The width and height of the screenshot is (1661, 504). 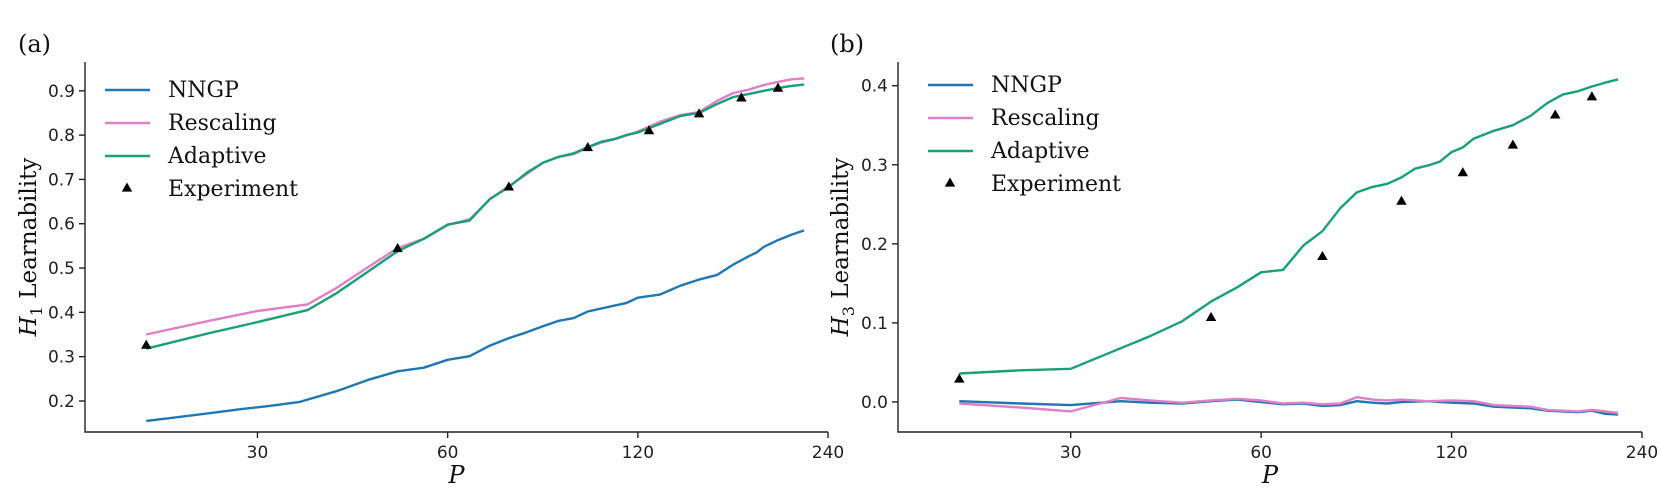 I want to click on y-tick-label: 0.1, so click(x=874, y=324).